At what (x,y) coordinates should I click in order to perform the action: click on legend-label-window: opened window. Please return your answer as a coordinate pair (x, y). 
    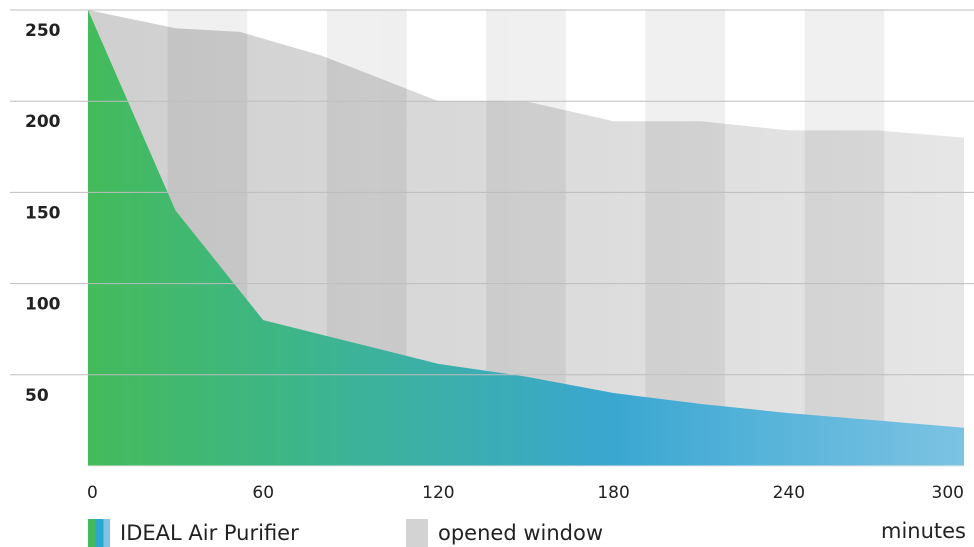
    Looking at the image, I should click on (521, 533).